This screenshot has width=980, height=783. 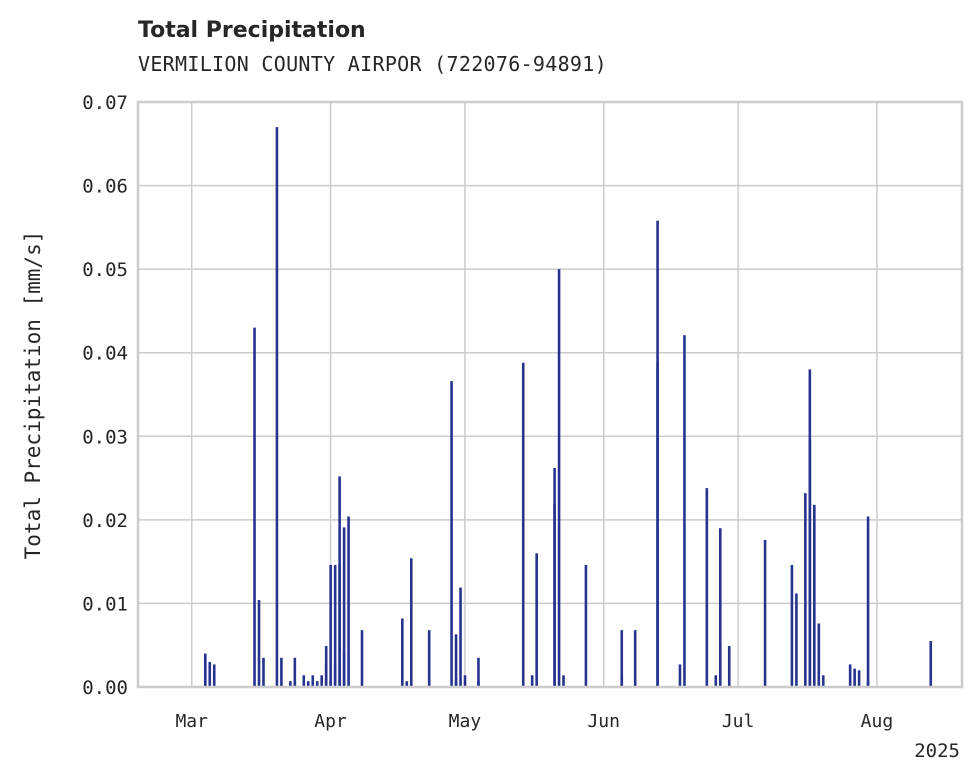 I want to click on chart-subtitle: VERMILION COUNTY AIRPOR (722076-94891), so click(x=372, y=64).